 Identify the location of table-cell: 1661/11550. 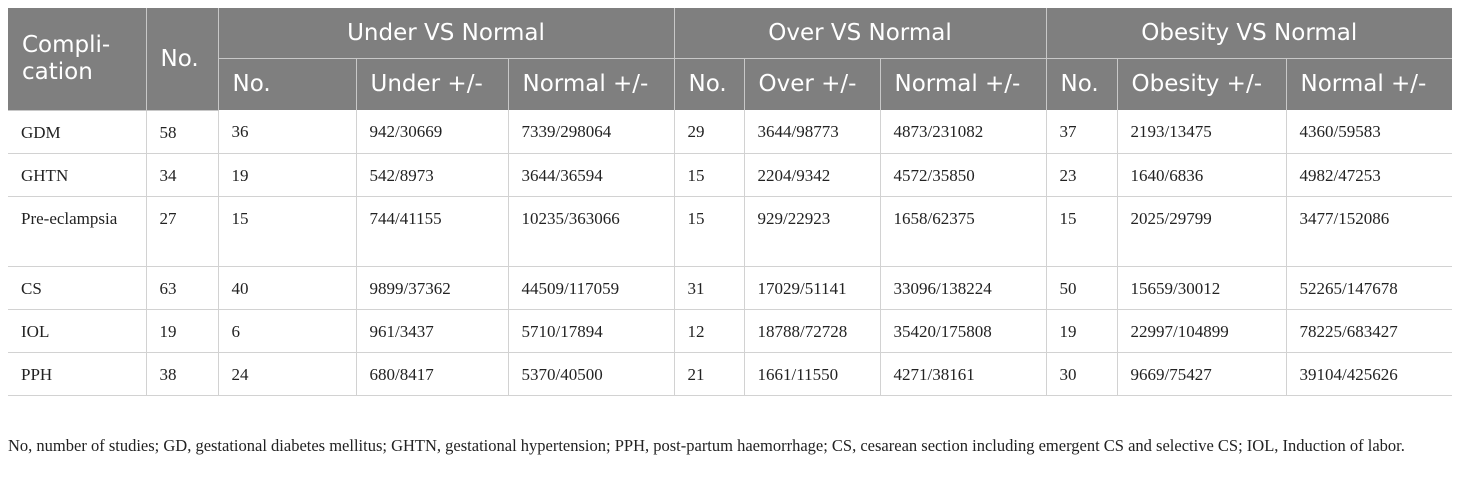
(812, 374).